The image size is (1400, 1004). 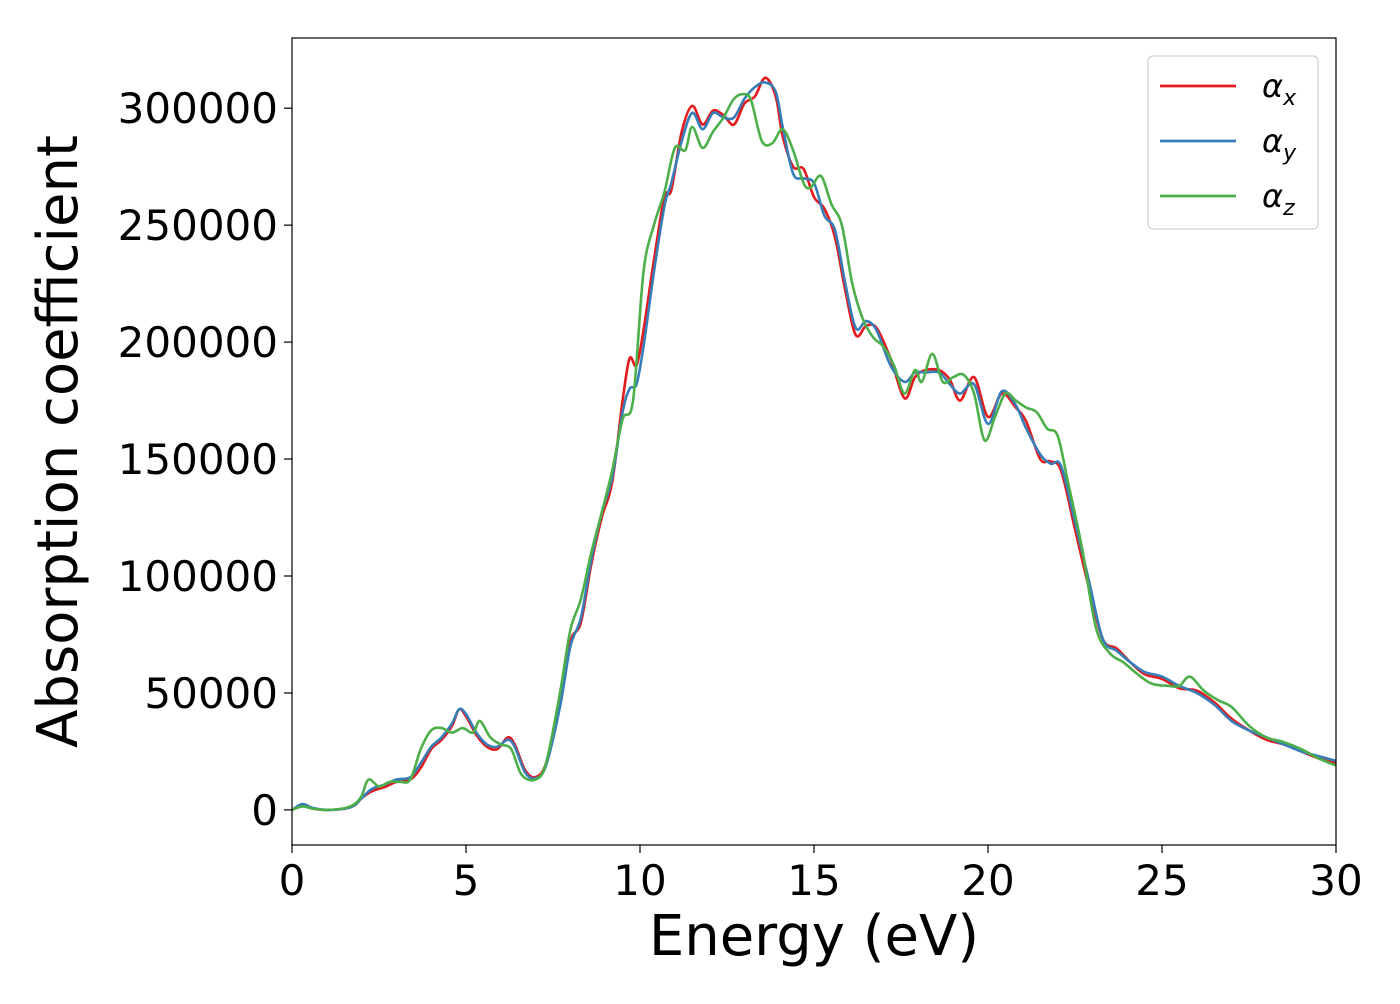 What do you see at coordinates (814, 936) in the screenshot?
I see `x-axis-label: Energy (eV)` at bounding box center [814, 936].